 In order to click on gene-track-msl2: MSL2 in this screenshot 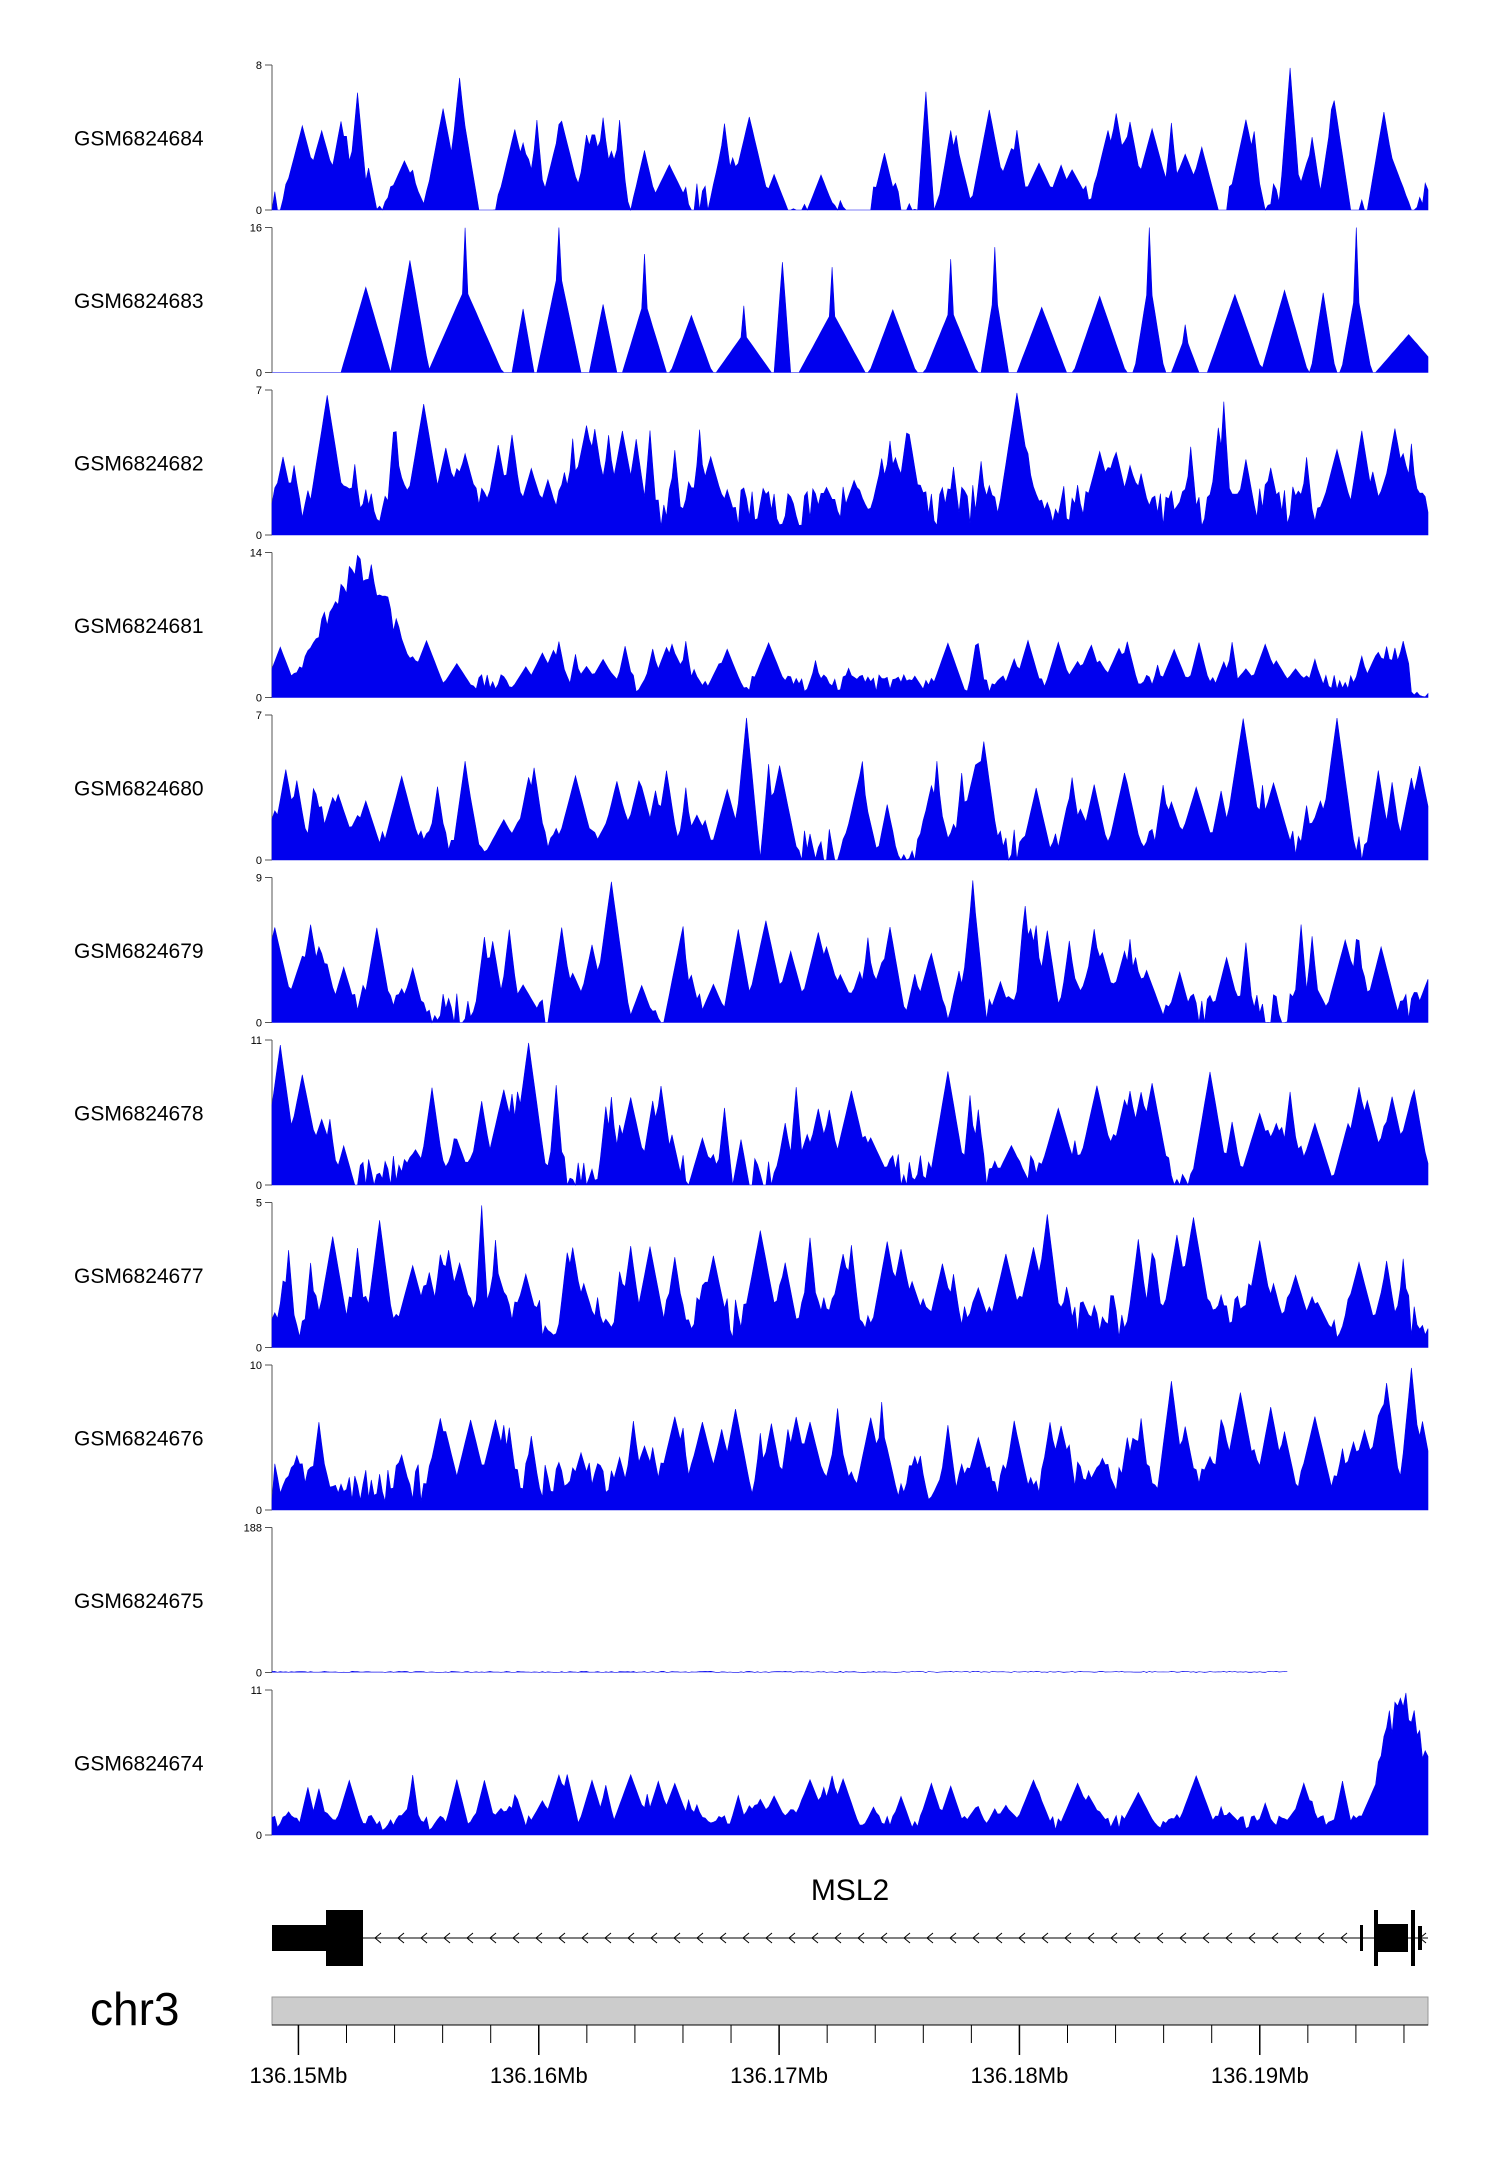, I will do `click(850, 1920)`.